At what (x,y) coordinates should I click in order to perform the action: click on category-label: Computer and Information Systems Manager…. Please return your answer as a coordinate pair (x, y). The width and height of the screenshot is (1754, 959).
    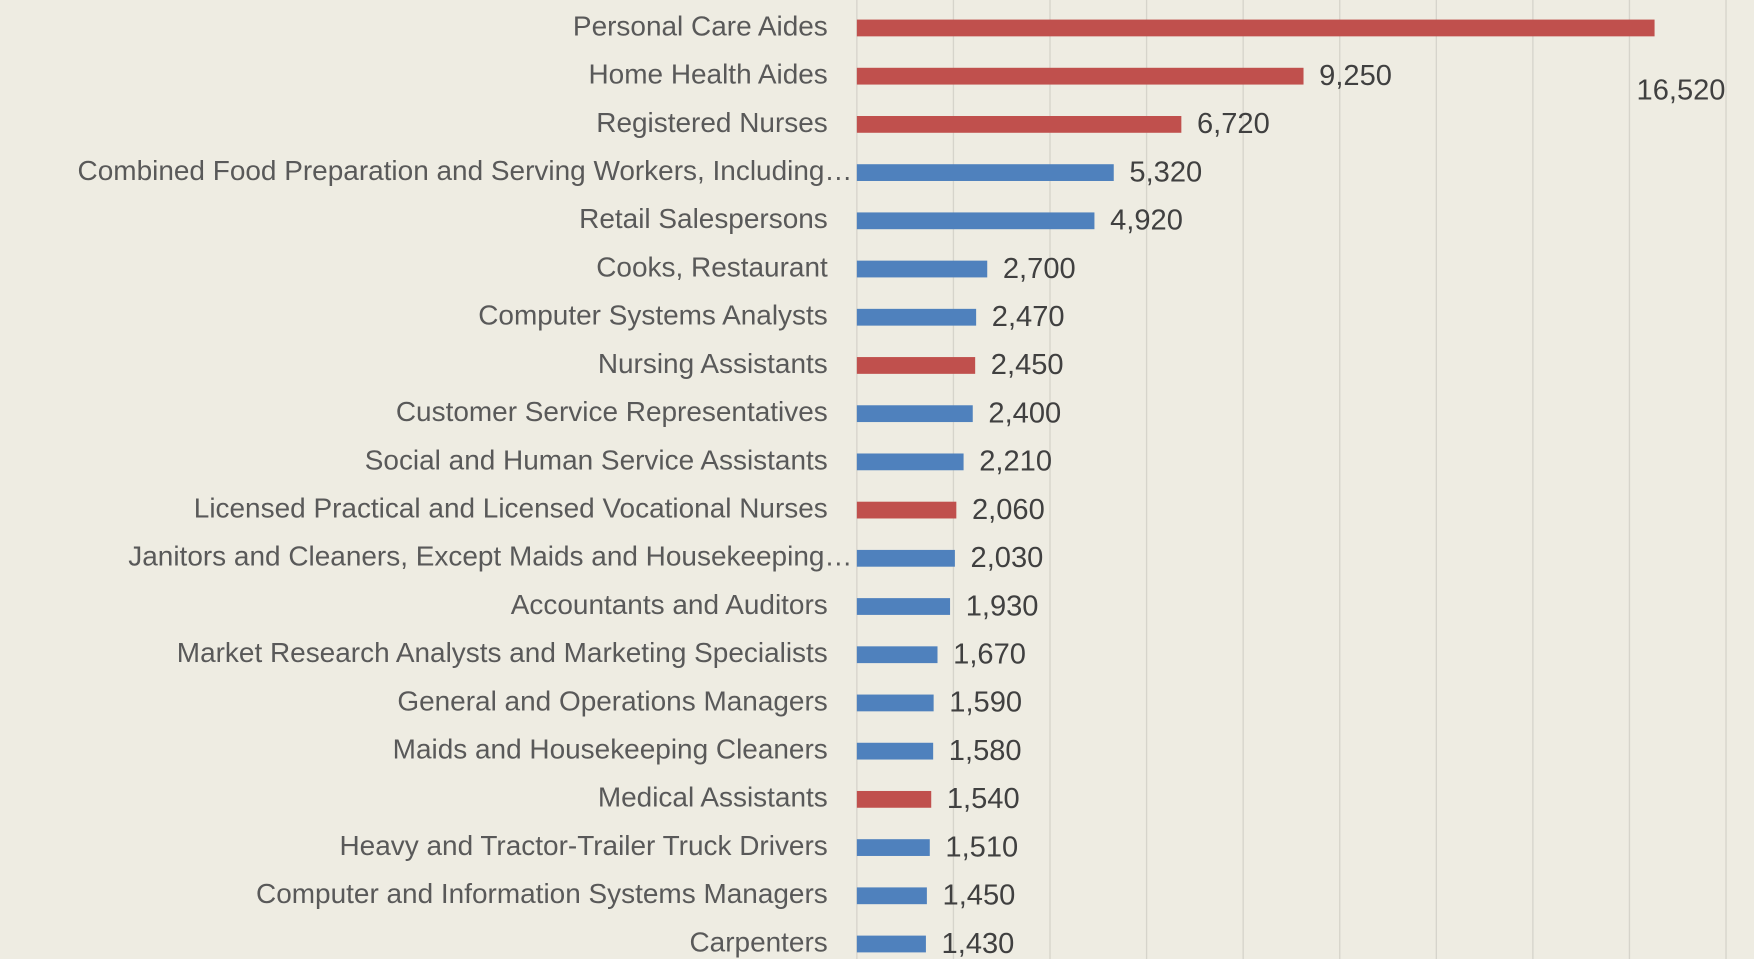
    Looking at the image, I should click on (542, 893).